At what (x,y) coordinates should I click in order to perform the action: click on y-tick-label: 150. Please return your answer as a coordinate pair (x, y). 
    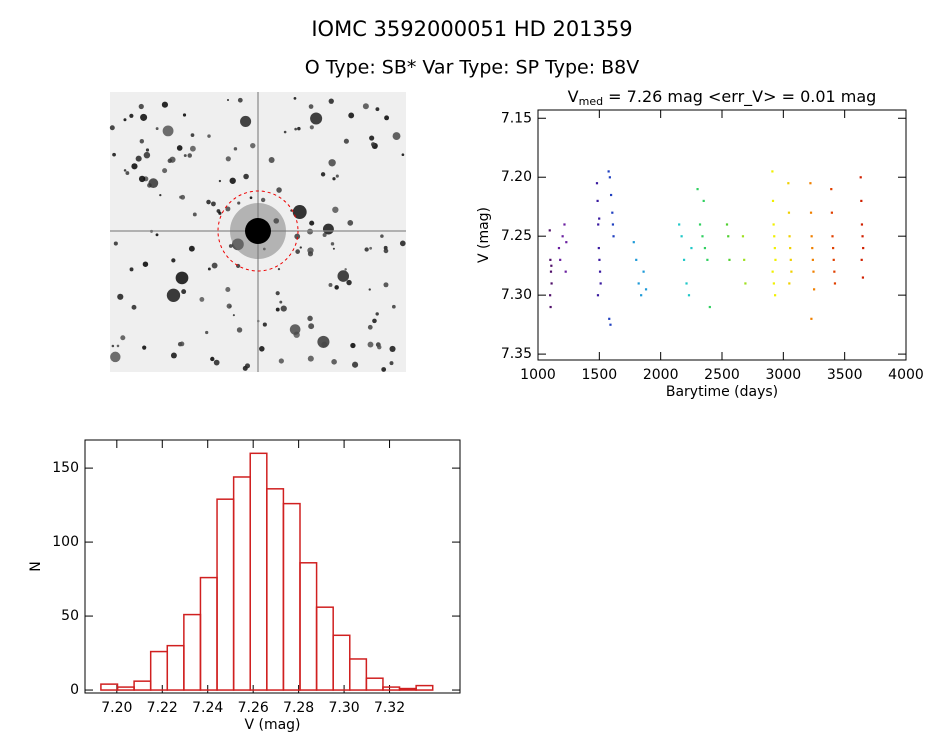
    Looking at the image, I should click on (65, 468).